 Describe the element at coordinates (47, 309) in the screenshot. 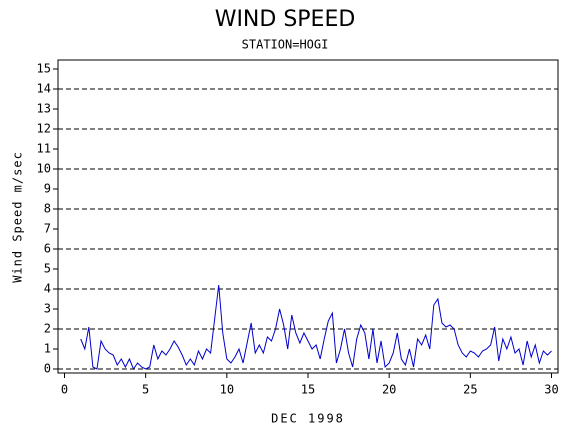

I see `y-tick-label: 3` at that location.